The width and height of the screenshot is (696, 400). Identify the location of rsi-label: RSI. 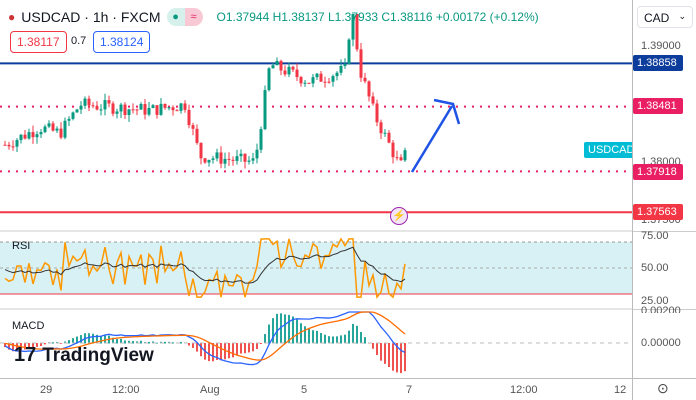
(21, 246).